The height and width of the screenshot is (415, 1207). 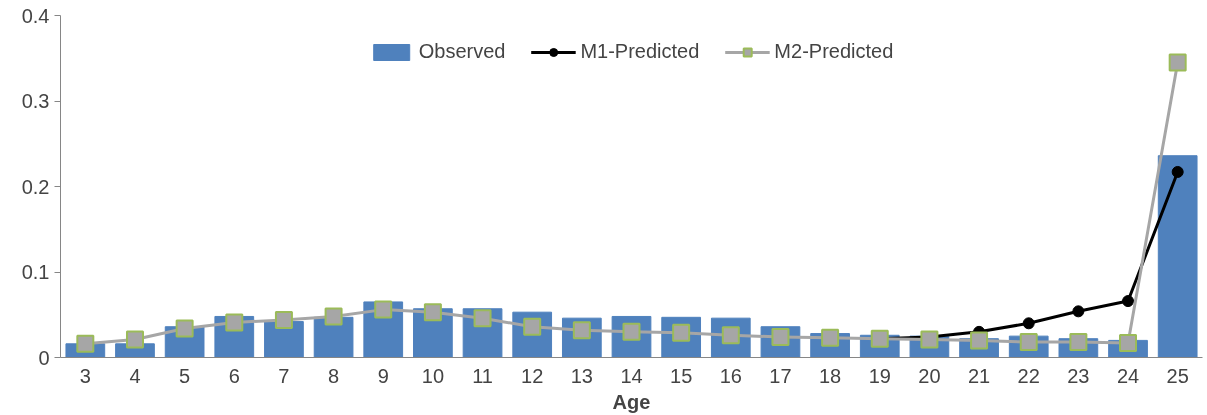 What do you see at coordinates (780, 375) in the screenshot?
I see `x-tick-label: 17` at bounding box center [780, 375].